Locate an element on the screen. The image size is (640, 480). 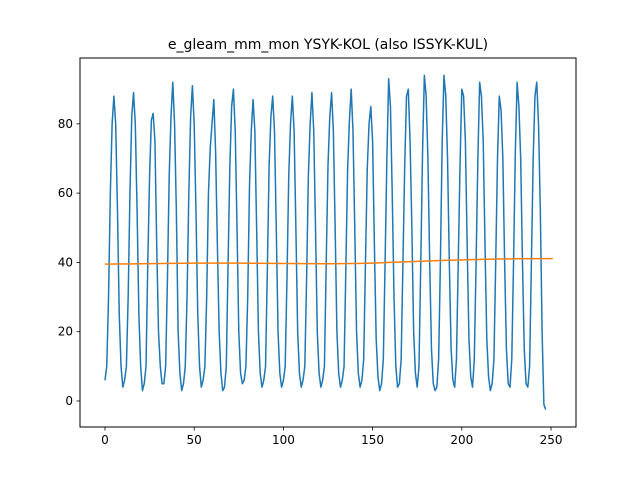
y-axis: 0 20 40 60 80 is located at coordinates (69, 262).